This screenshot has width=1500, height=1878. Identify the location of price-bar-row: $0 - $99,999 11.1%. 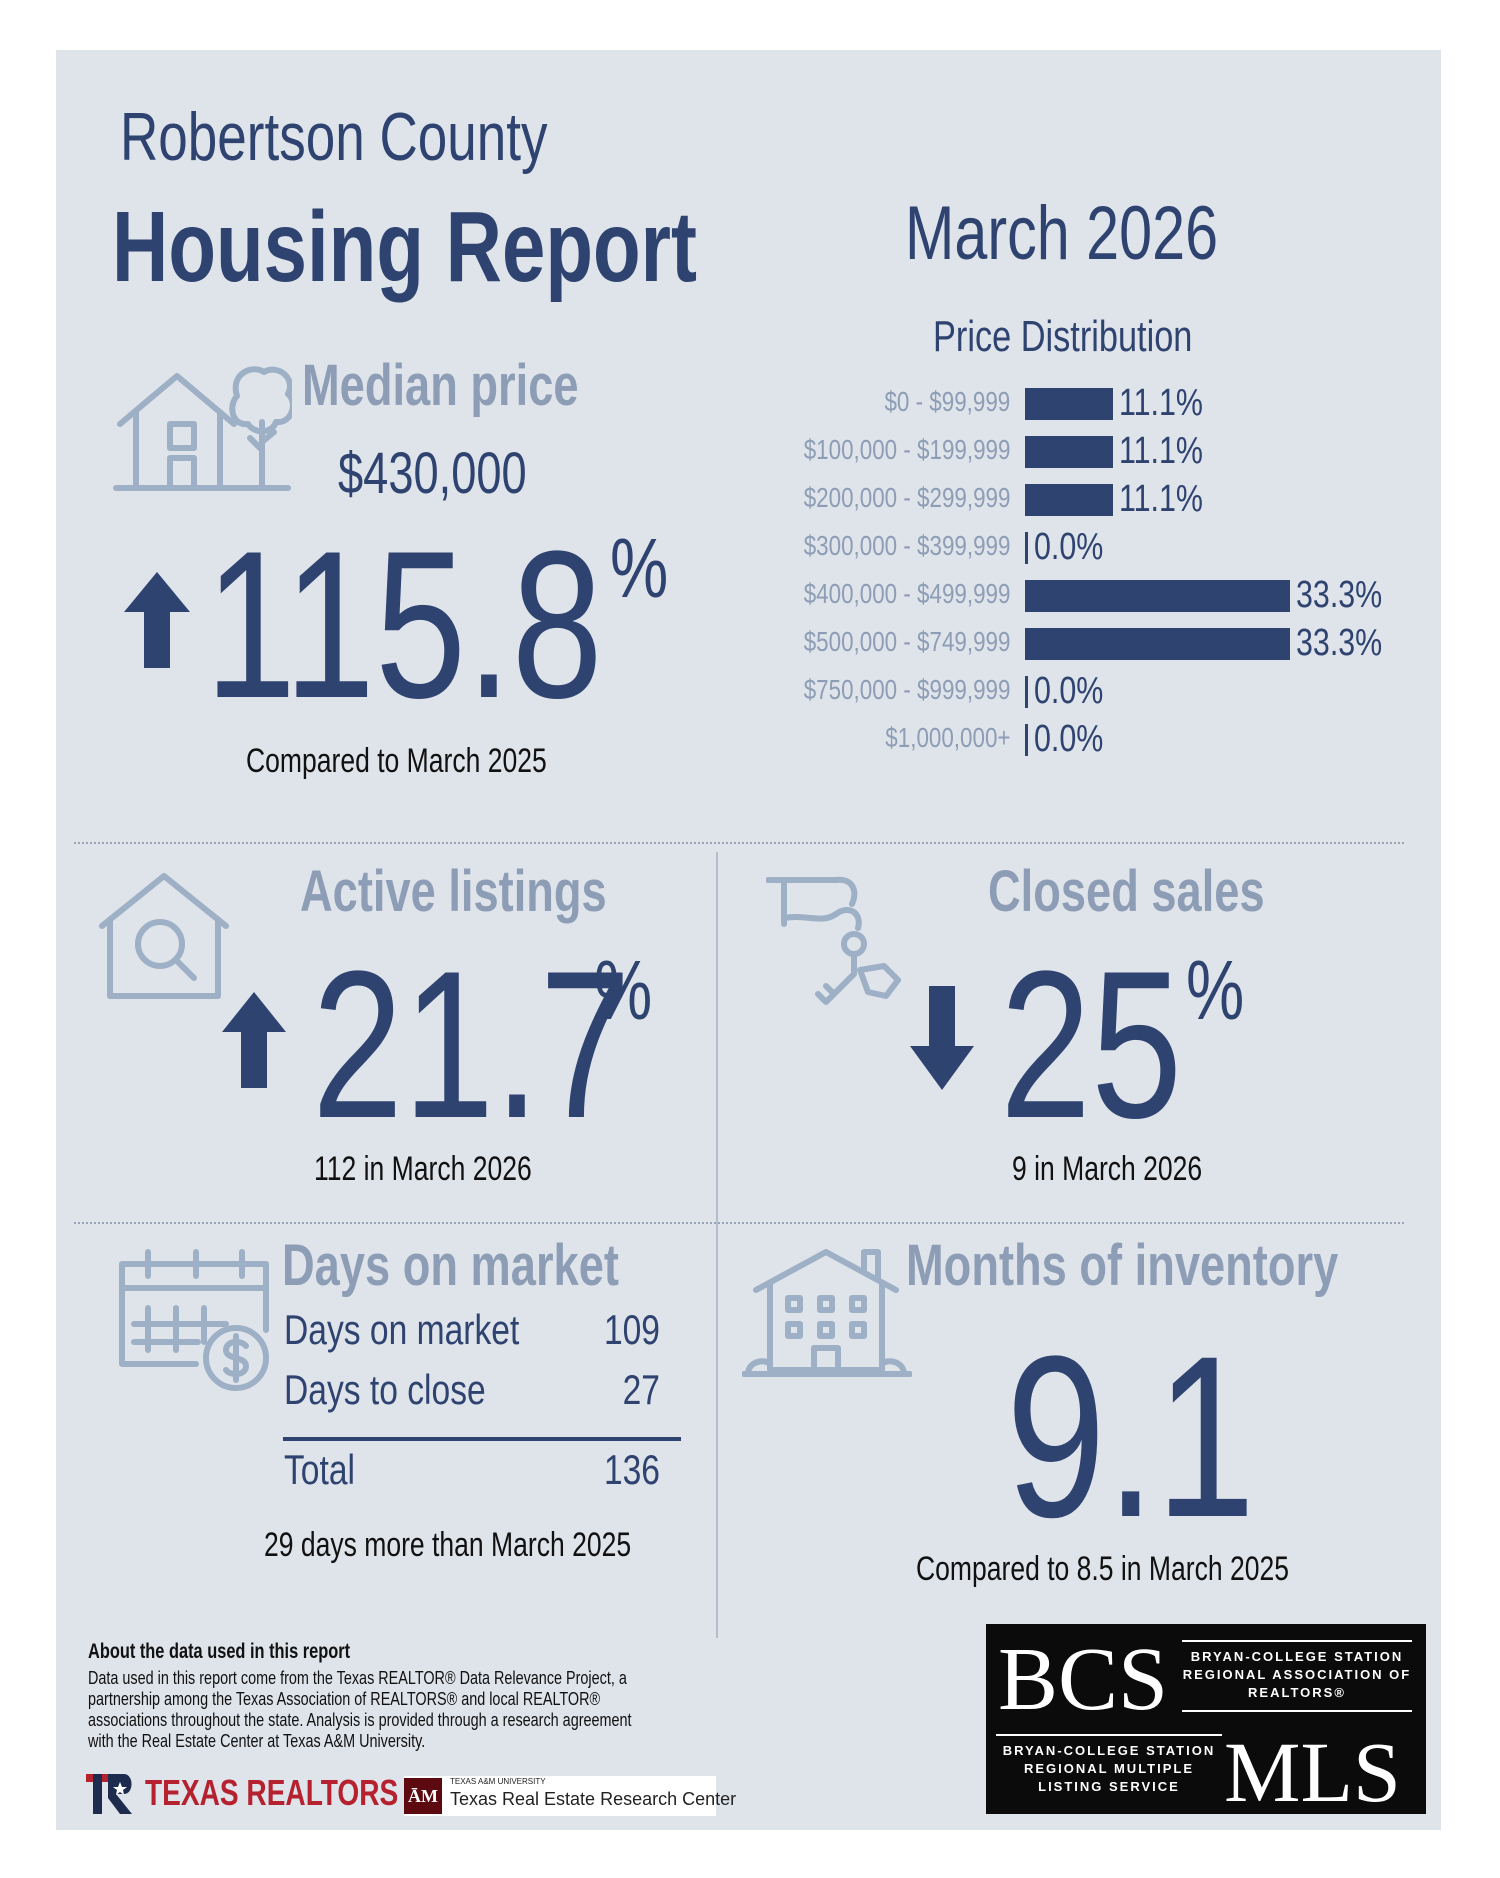
(1000, 404).